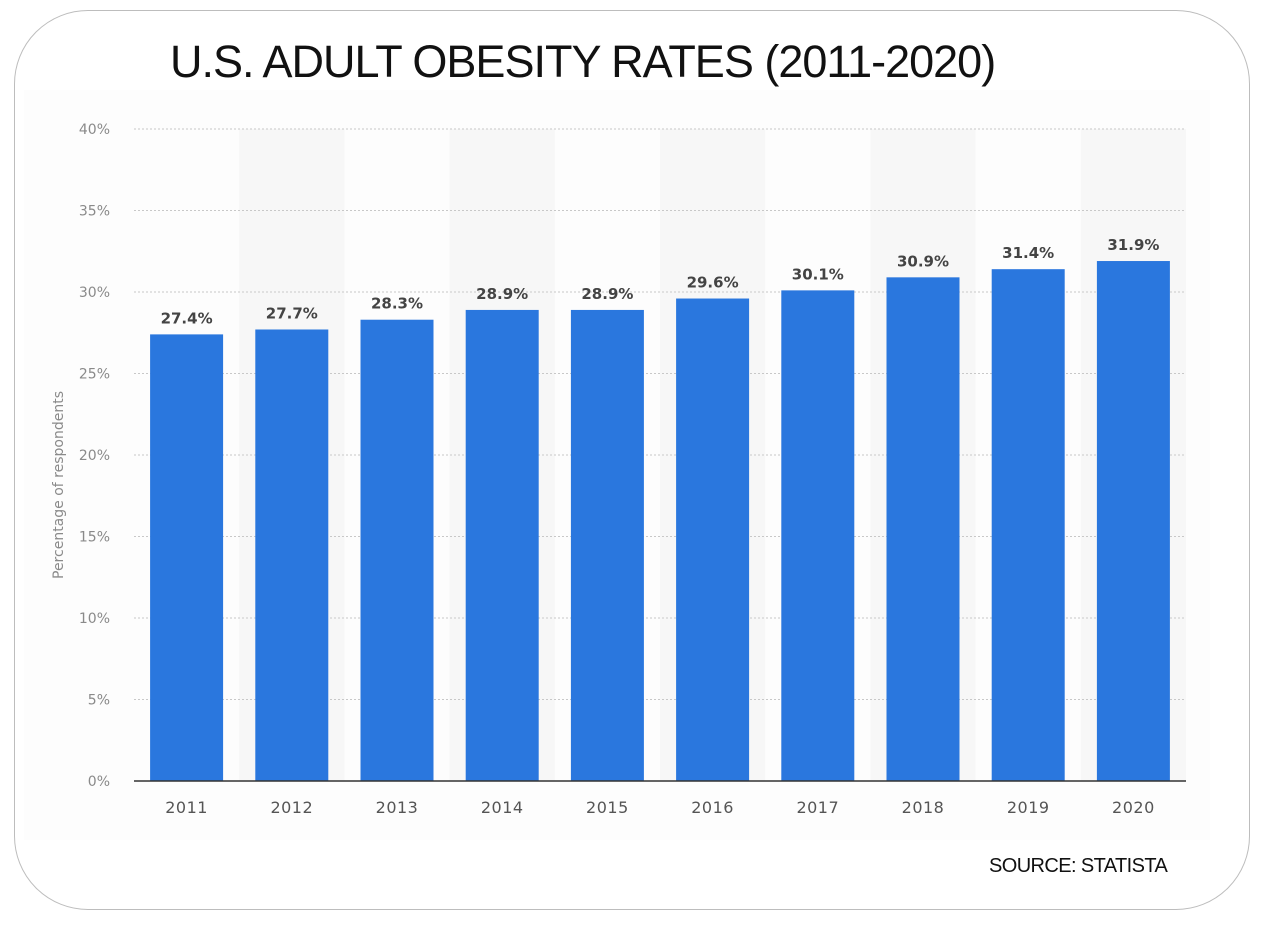  What do you see at coordinates (923, 261) in the screenshot?
I see `data-label: 30.9%` at bounding box center [923, 261].